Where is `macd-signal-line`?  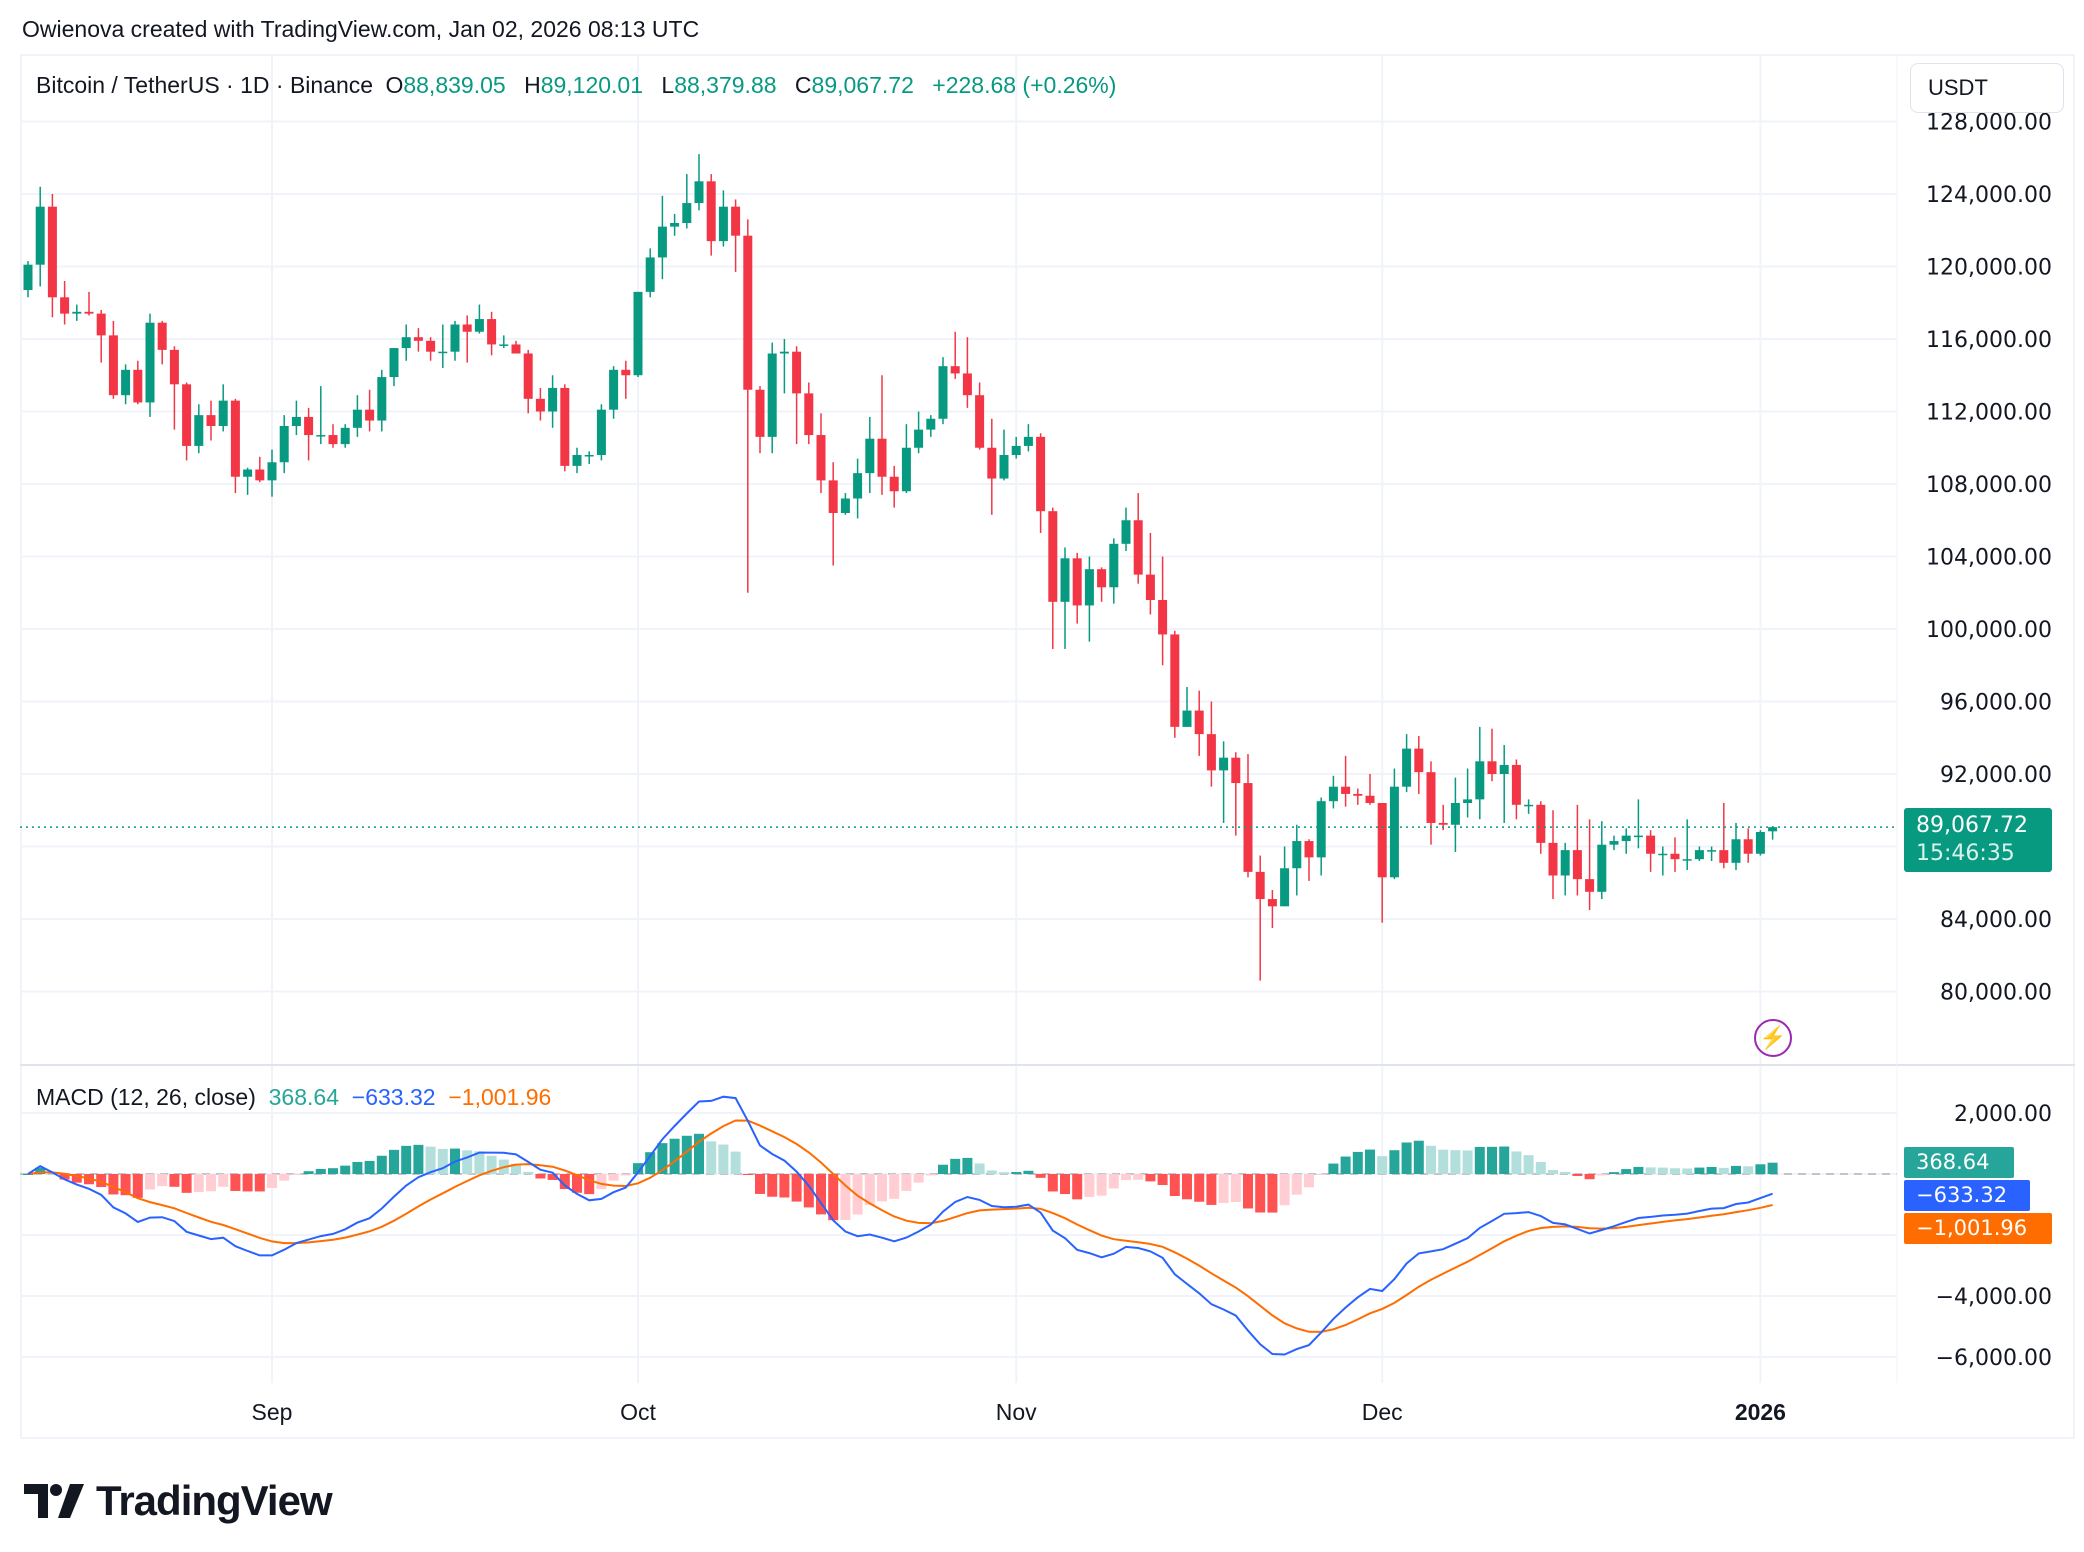 macd-signal-line is located at coordinates (900, 1226).